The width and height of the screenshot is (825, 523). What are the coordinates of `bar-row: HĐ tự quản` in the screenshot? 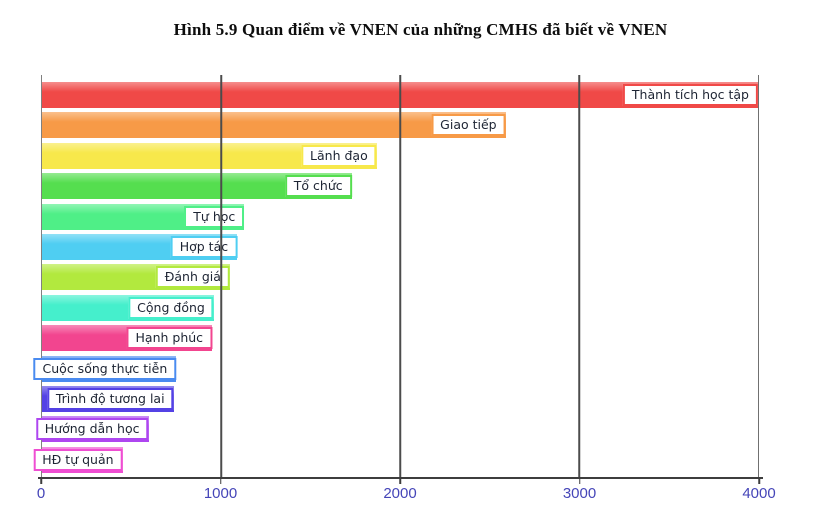 It's located at (395, 459).